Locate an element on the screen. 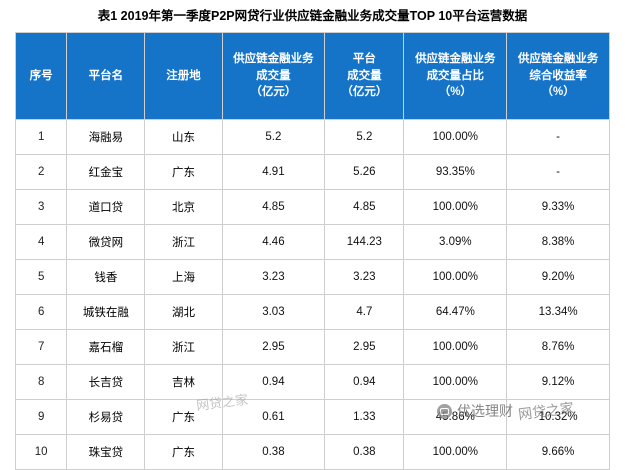  cell-no: 3 is located at coordinates (41, 207).